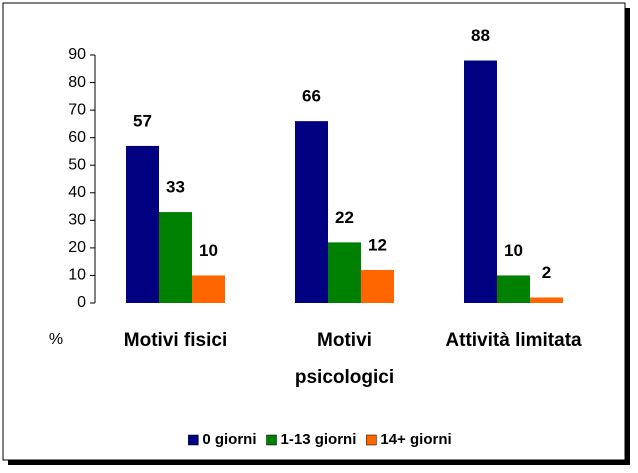 This screenshot has height=473, width=638. I want to click on y-tick-label: 90, so click(77, 54).